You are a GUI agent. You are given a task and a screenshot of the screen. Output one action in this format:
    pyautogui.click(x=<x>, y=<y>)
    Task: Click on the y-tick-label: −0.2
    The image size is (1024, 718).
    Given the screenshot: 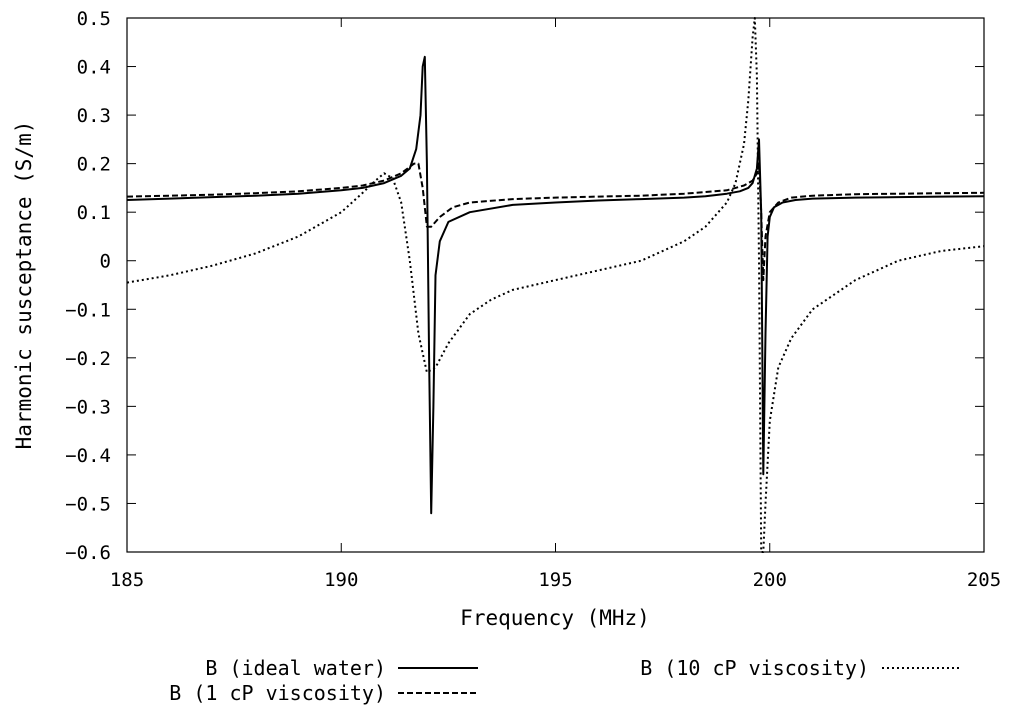 What is the action you would take?
    pyautogui.click(x=88, y=359)
    